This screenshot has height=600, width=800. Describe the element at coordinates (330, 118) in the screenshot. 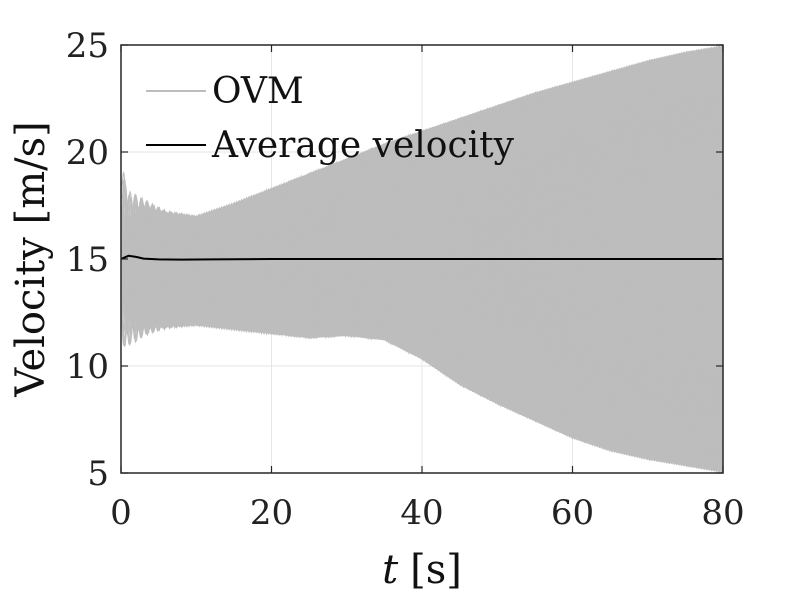

I see `legend: OVM Average velocity` at that location.